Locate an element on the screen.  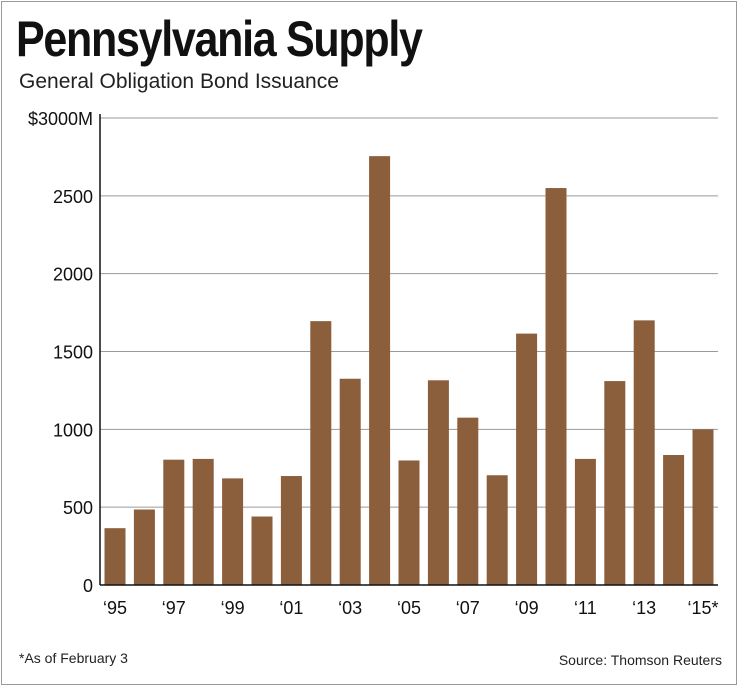
y-tick-label: 2000 is located at coordinates (73, 275).